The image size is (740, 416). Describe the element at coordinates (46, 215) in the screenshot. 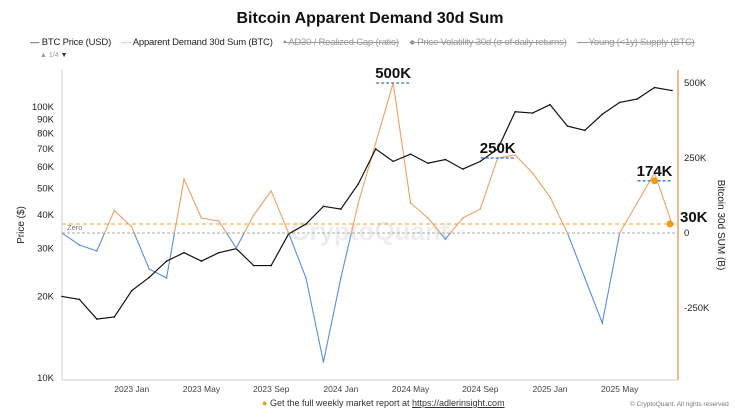

I see `left-tick-label: 40K` at that location.